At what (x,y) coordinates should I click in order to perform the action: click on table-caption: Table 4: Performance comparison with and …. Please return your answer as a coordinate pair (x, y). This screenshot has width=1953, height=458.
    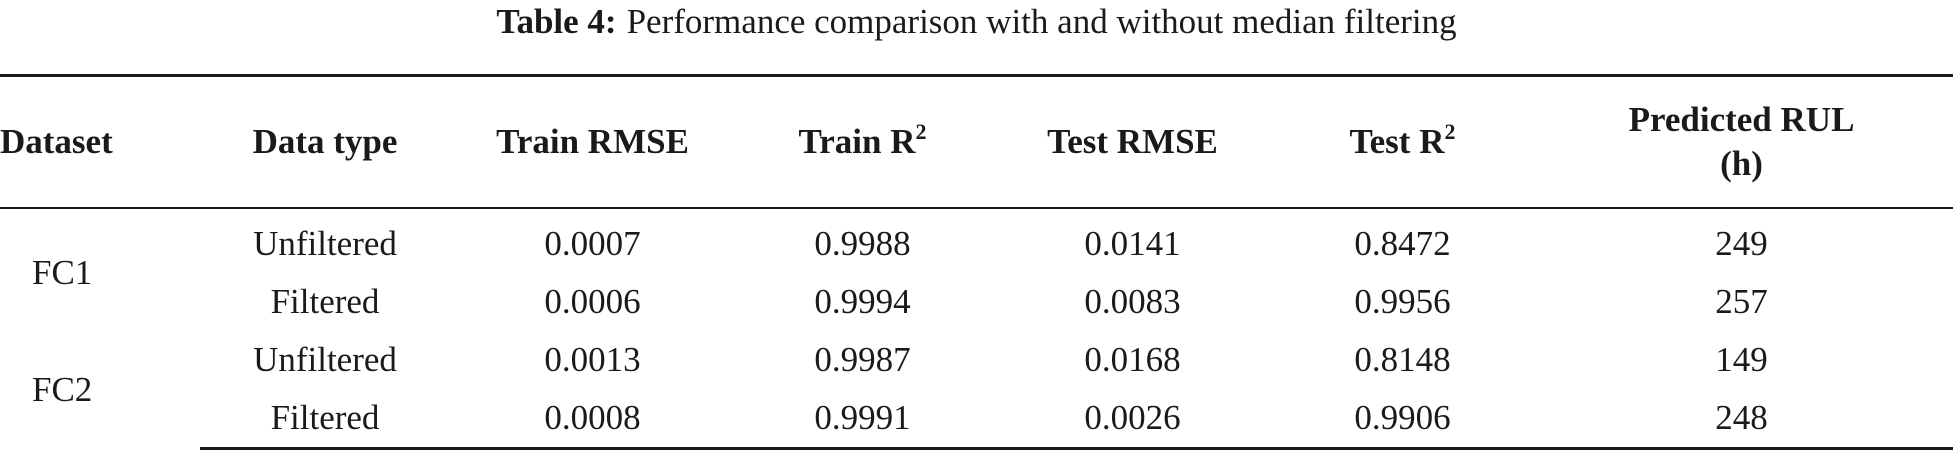
    Looking at the image, I should click on (976, 21).